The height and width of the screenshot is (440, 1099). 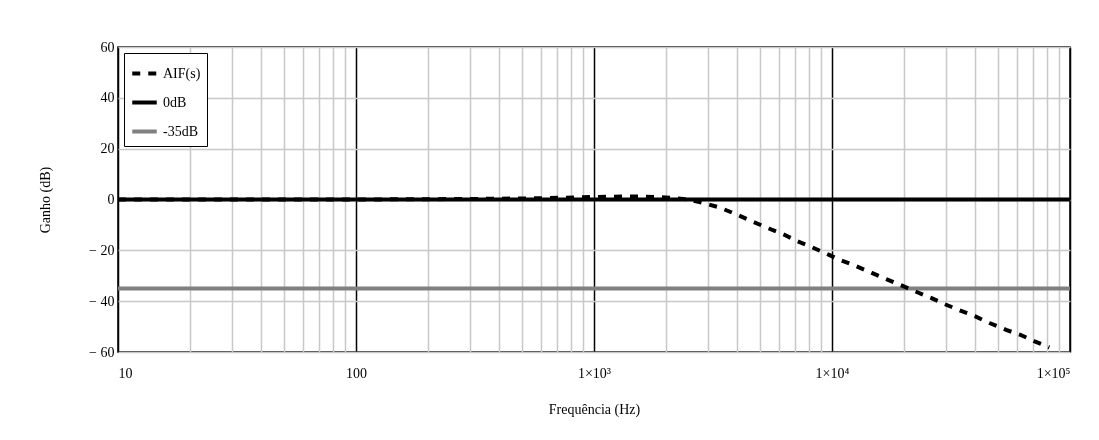 What do you see at coordinates (107, 47) in the screenshot?
I see `y-tick-label: 60` at bounding box center [107, 47].